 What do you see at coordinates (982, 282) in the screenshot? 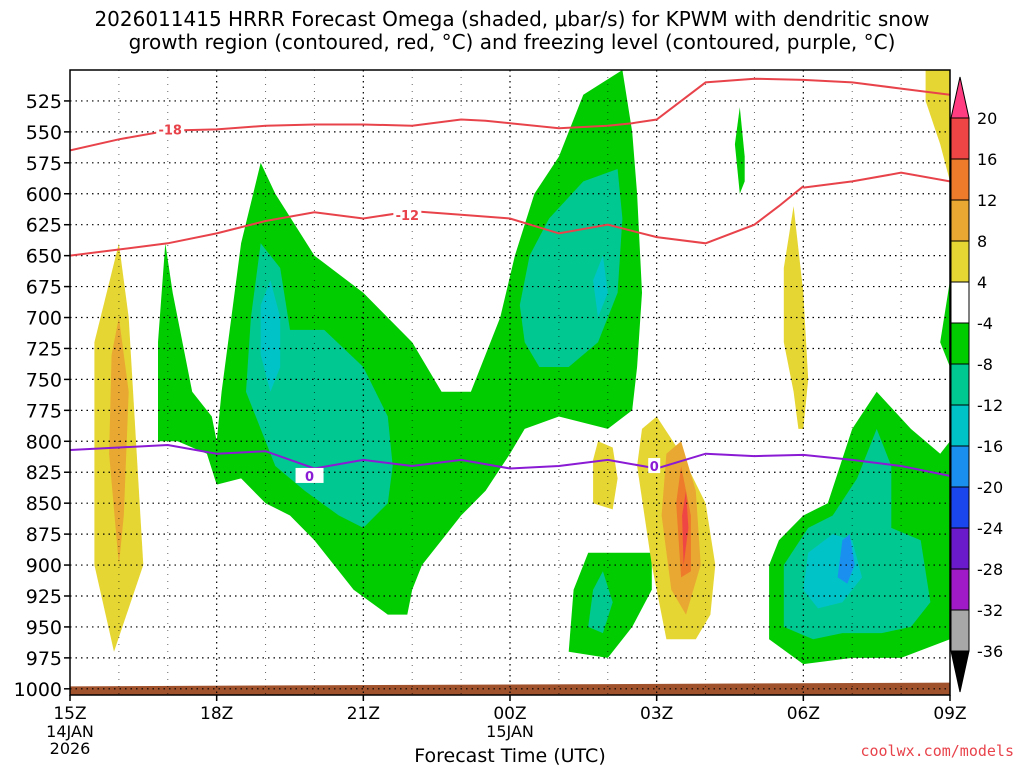
I see `colorbar-label-4: 4` at bounding box center [982, 282].